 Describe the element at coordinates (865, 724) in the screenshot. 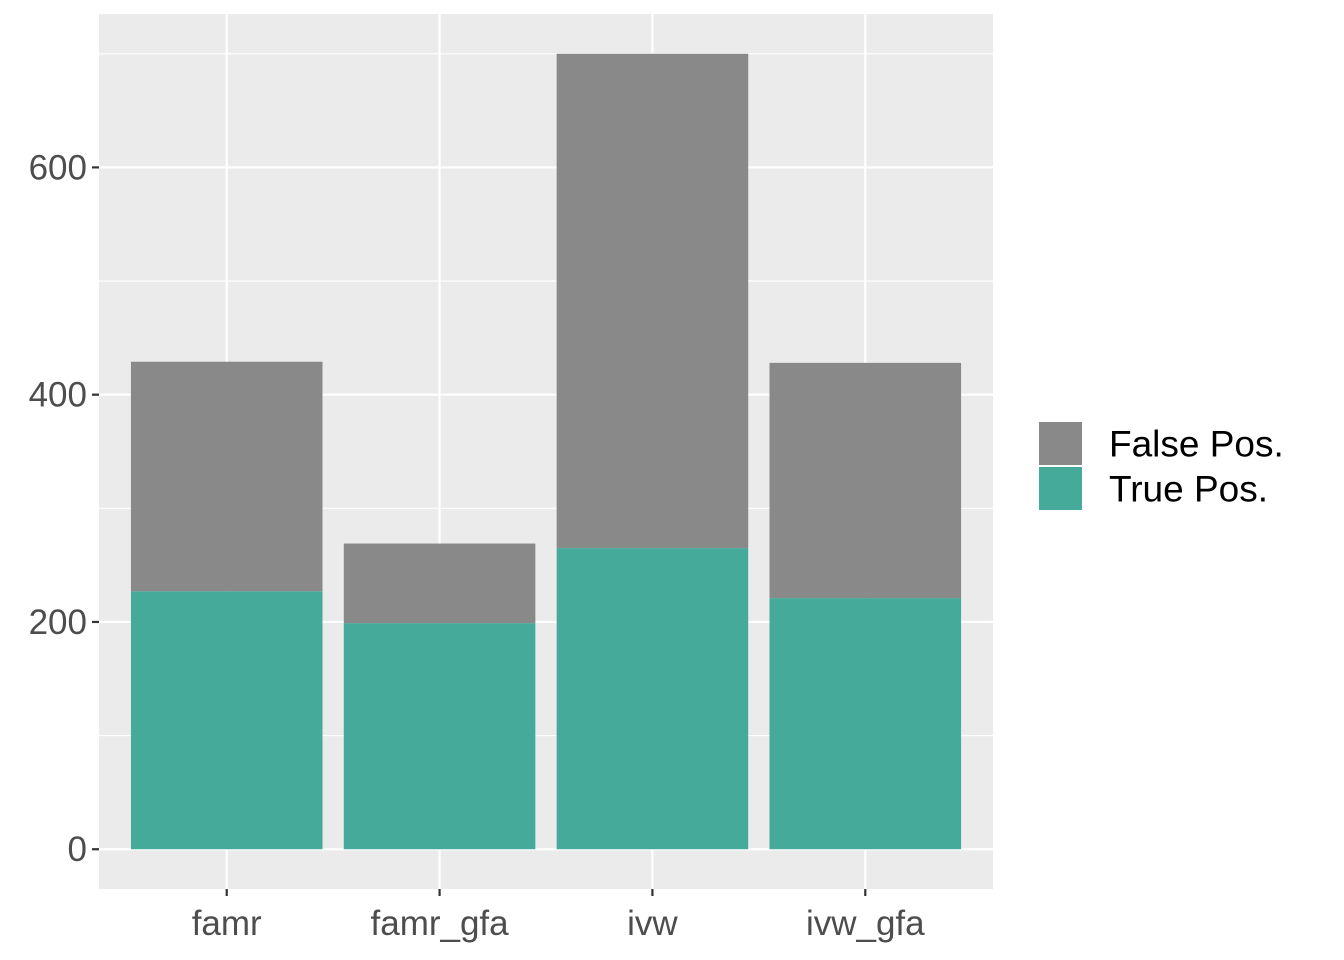

I see `bar-true-pos-ivw-gfa` at that location.